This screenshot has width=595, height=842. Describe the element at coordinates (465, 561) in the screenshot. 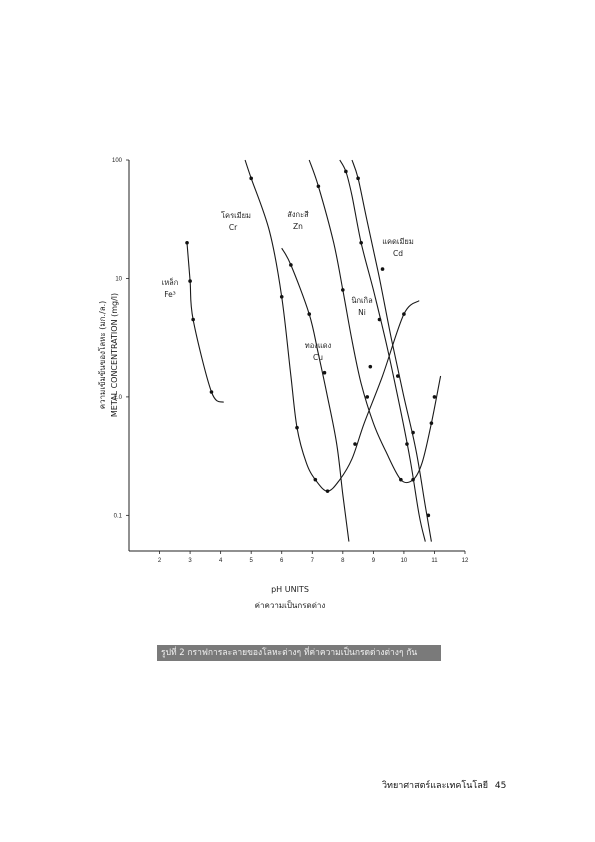

I see `x-tick-label: 12` at that location.